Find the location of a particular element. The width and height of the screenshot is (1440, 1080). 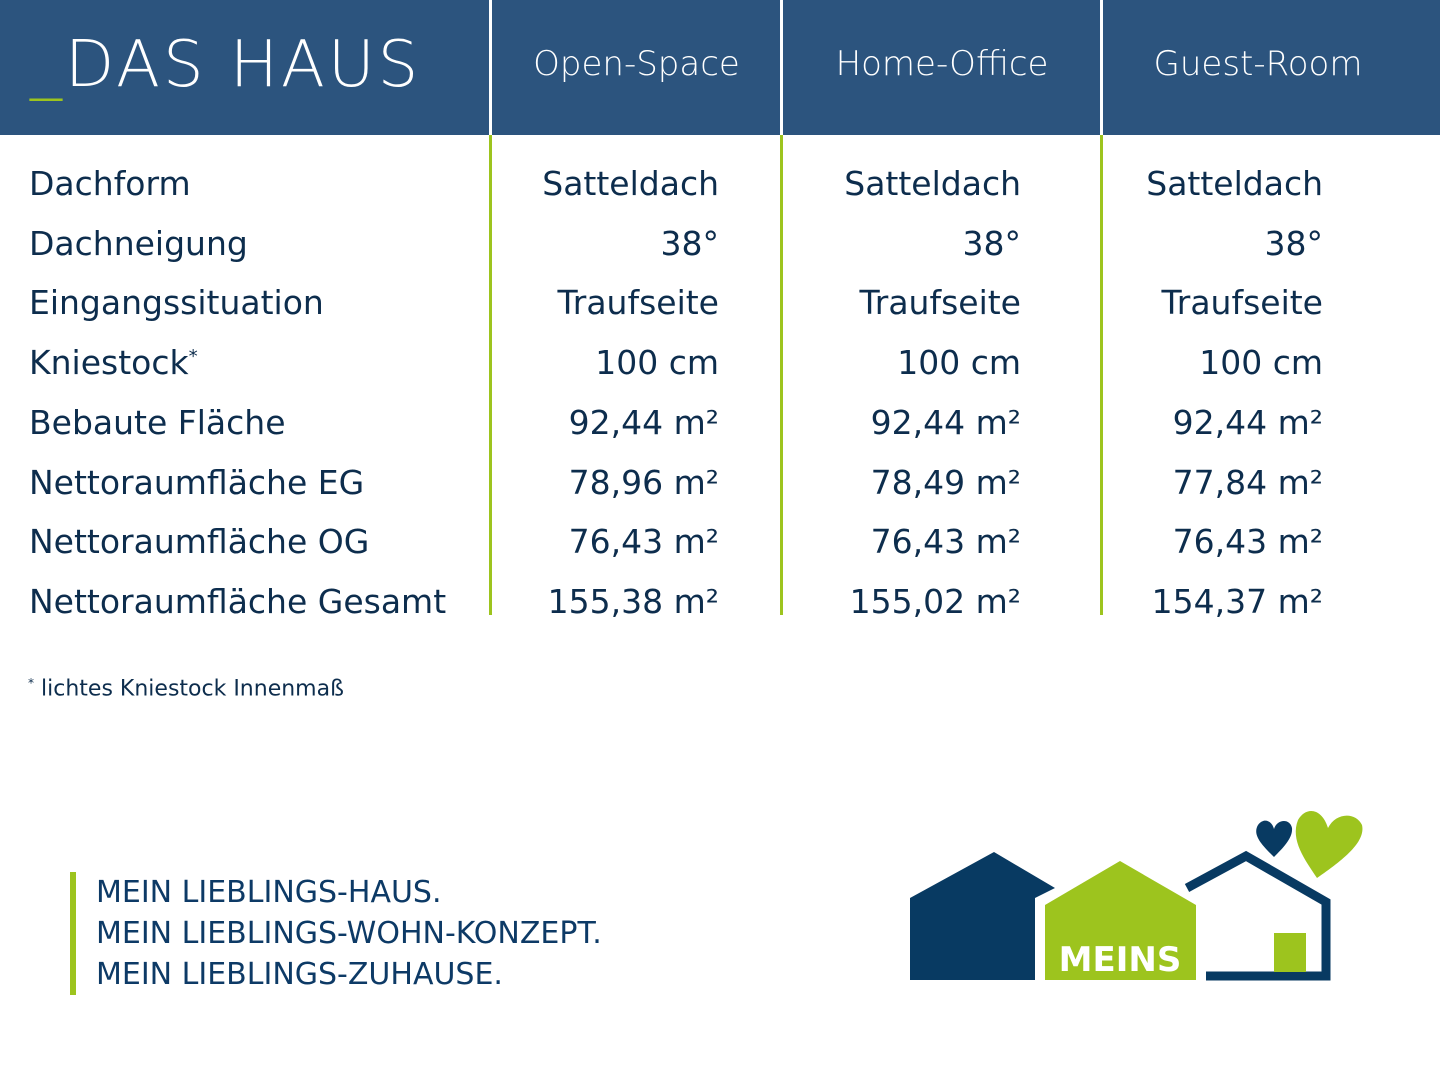

column-header-home-office: Home-Office is located at coordinates (942, 64).